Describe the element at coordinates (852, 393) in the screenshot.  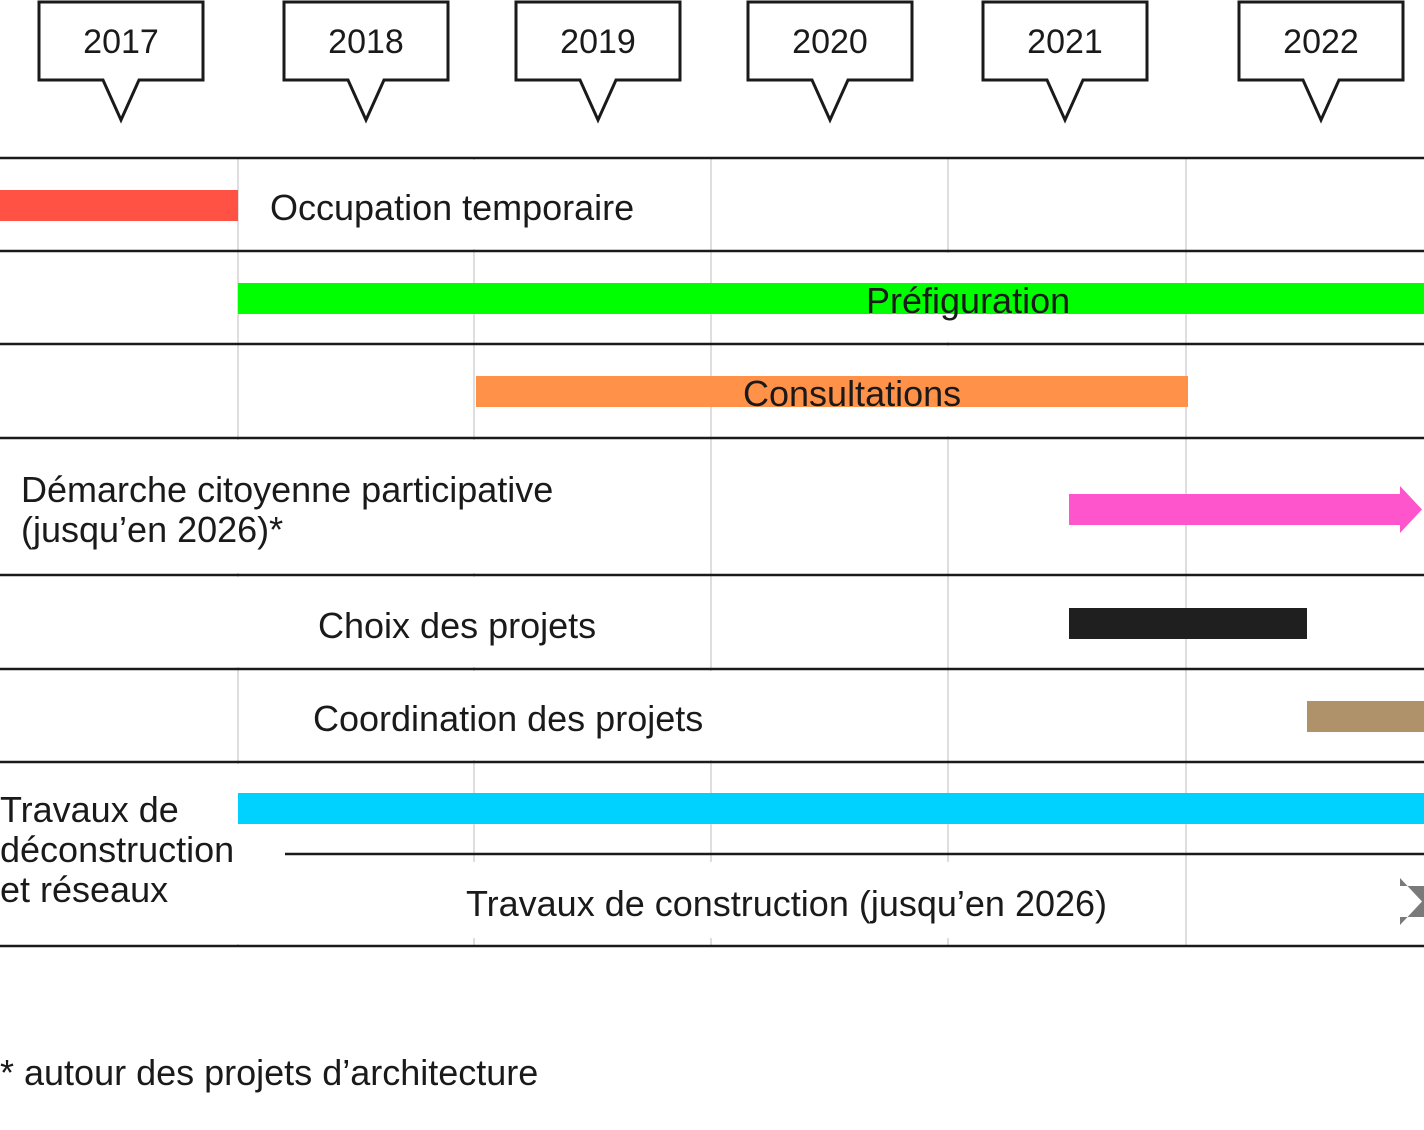
I see `task-label: Consultations` at that location.